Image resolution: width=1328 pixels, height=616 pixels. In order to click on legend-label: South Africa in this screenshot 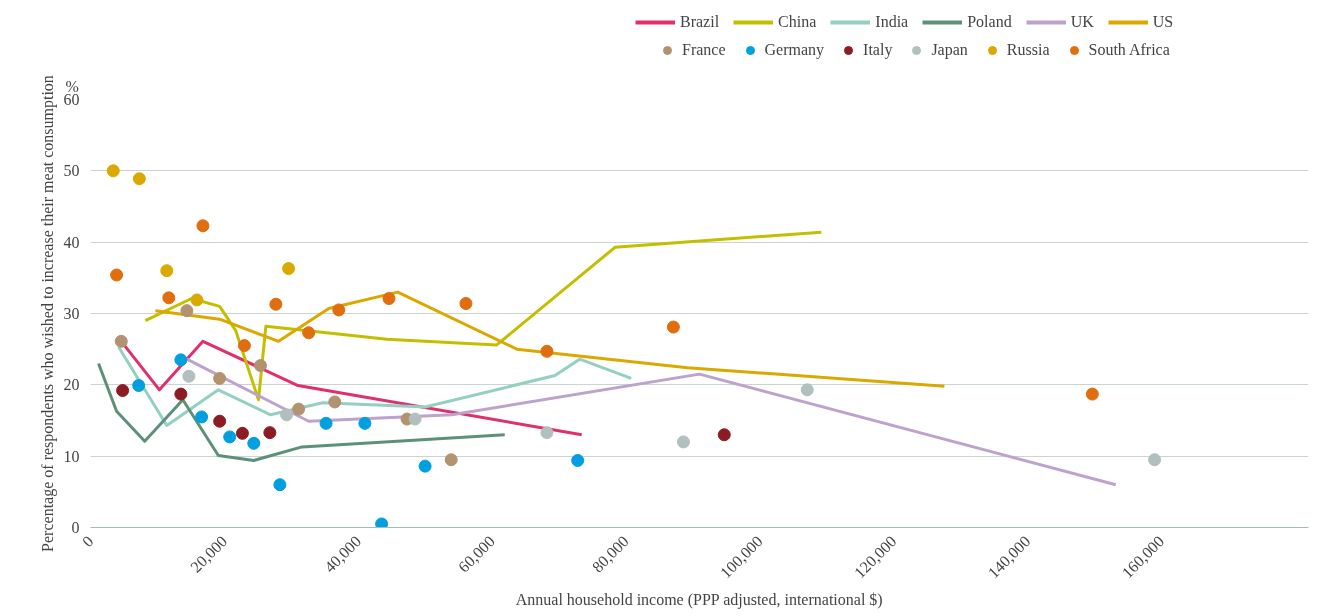, I will do `click(1129, 50)`.